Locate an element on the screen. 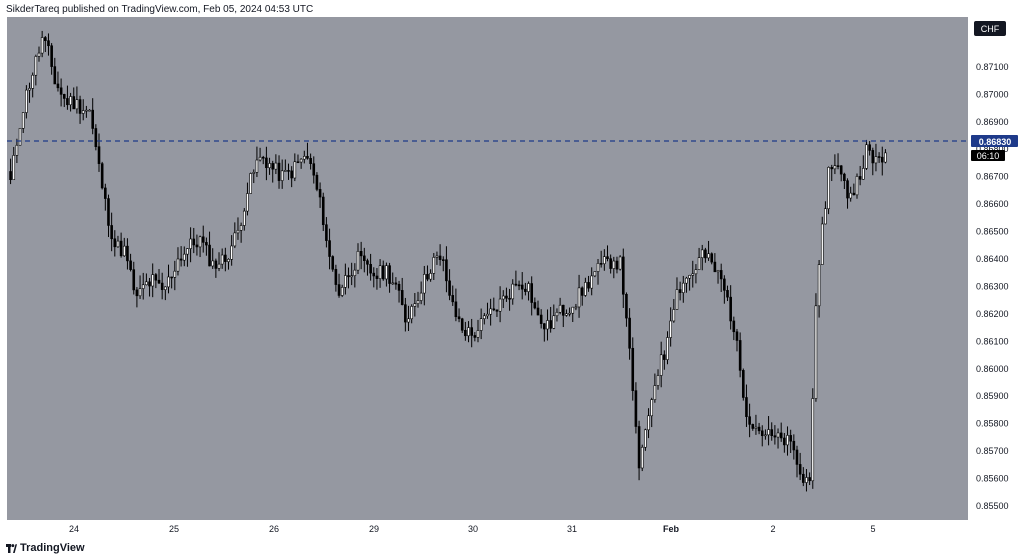 This screenshot has height=560, width=1024. time-axis: 24 25 26 29 30 31 Feb 2 5 is located at coordinates (487, 528).